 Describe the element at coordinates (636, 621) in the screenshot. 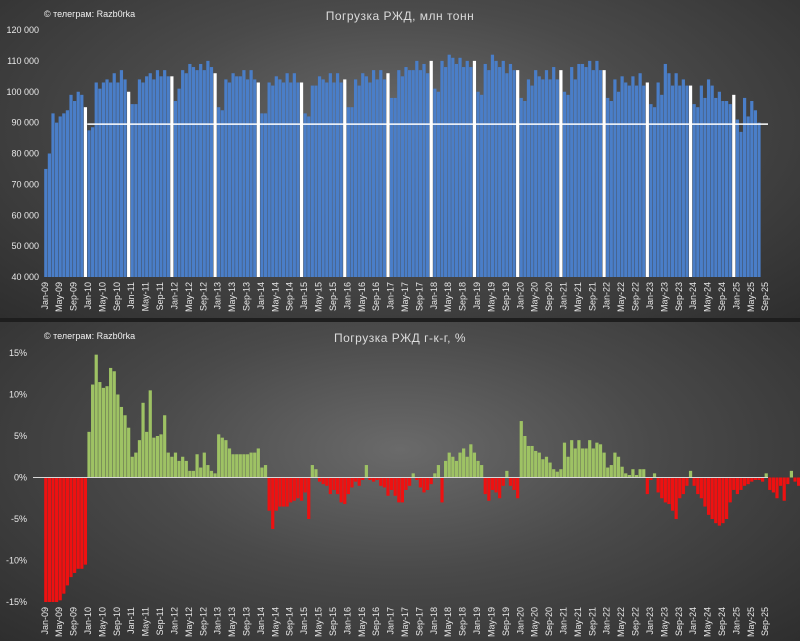

I see `yoy-x-tick-label: Sep-22` at that location.